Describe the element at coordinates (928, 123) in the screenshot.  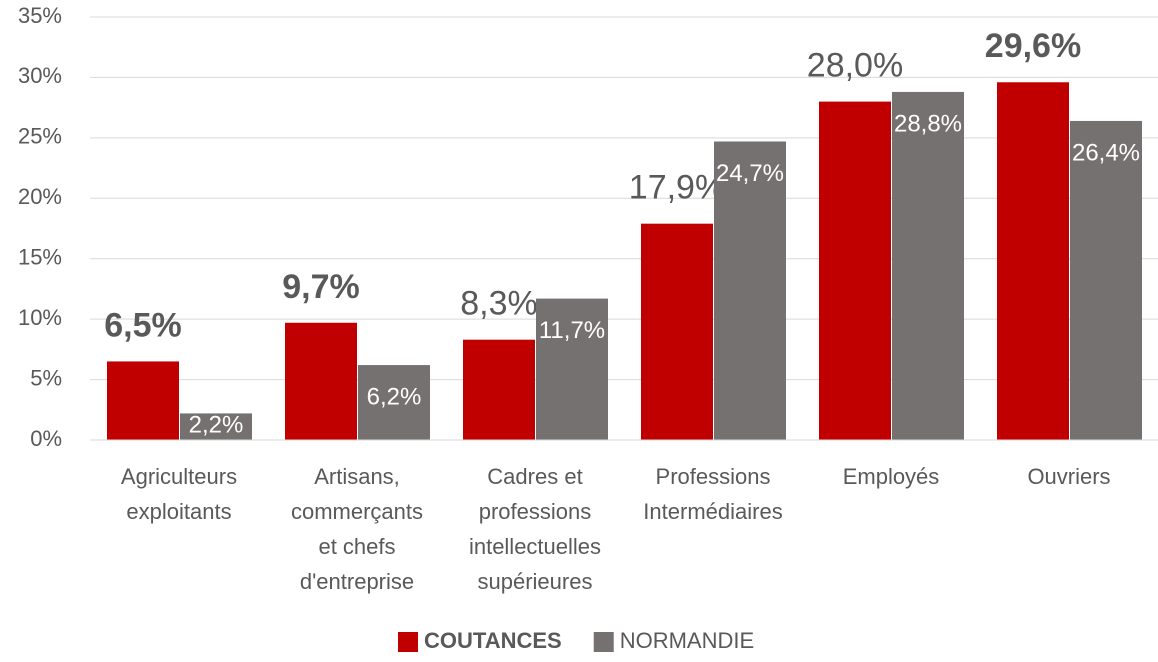
I see `data-label: 28,8%` at that location.